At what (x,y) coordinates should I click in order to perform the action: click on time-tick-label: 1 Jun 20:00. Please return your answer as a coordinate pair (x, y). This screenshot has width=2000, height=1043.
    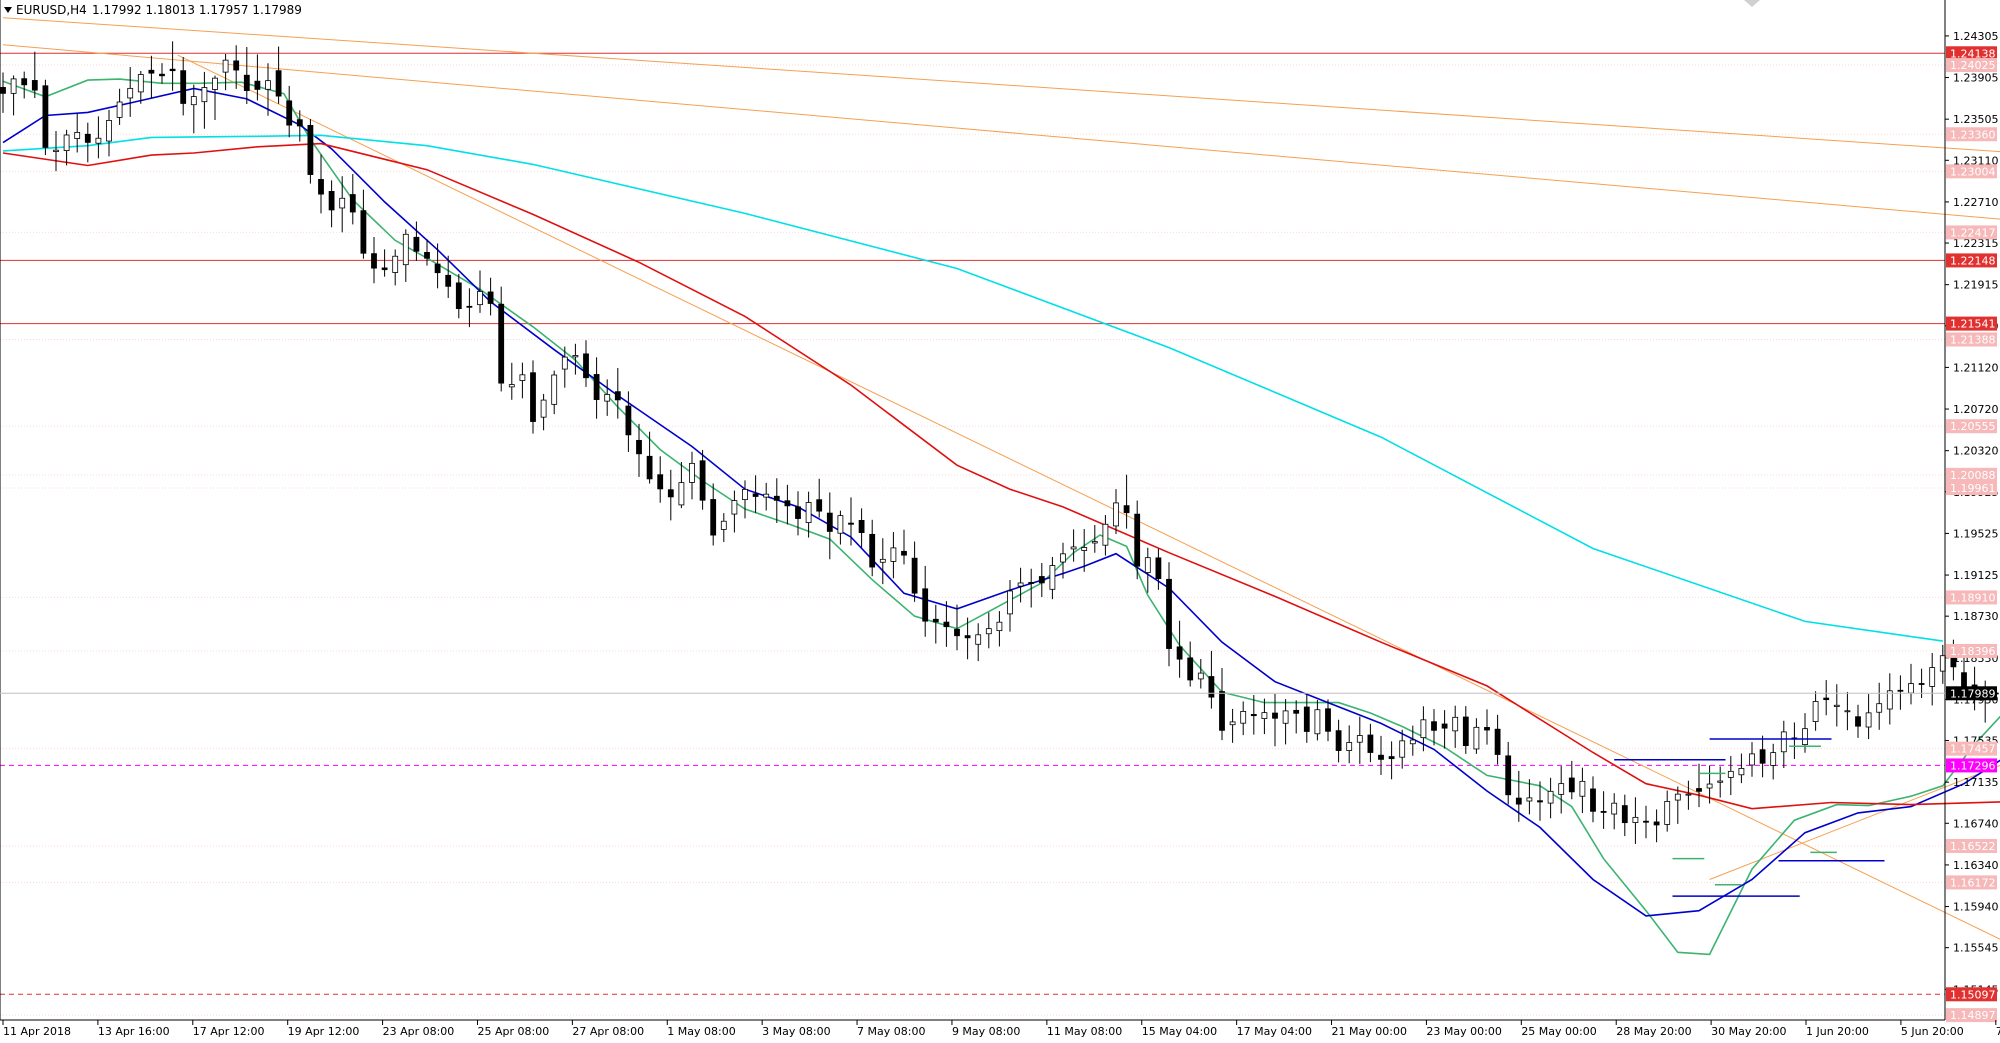
    Looking at the image, I should click on (1837, 1031).